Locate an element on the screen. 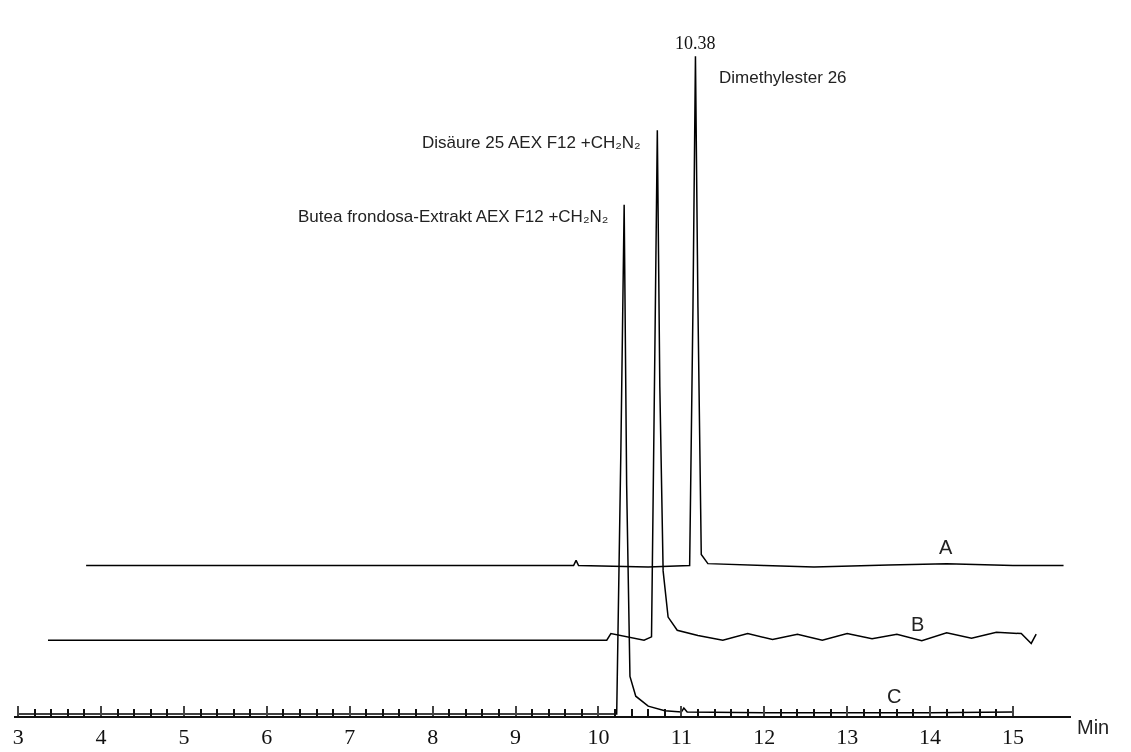 This screenshot has width=1131, height=752. x-tick-label: 10 is located at coordinates (598, 737).